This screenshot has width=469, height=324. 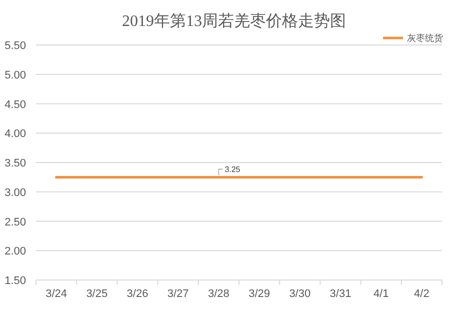 I want to click on y-tick-label: 2.50, so click(x=15, y=222).